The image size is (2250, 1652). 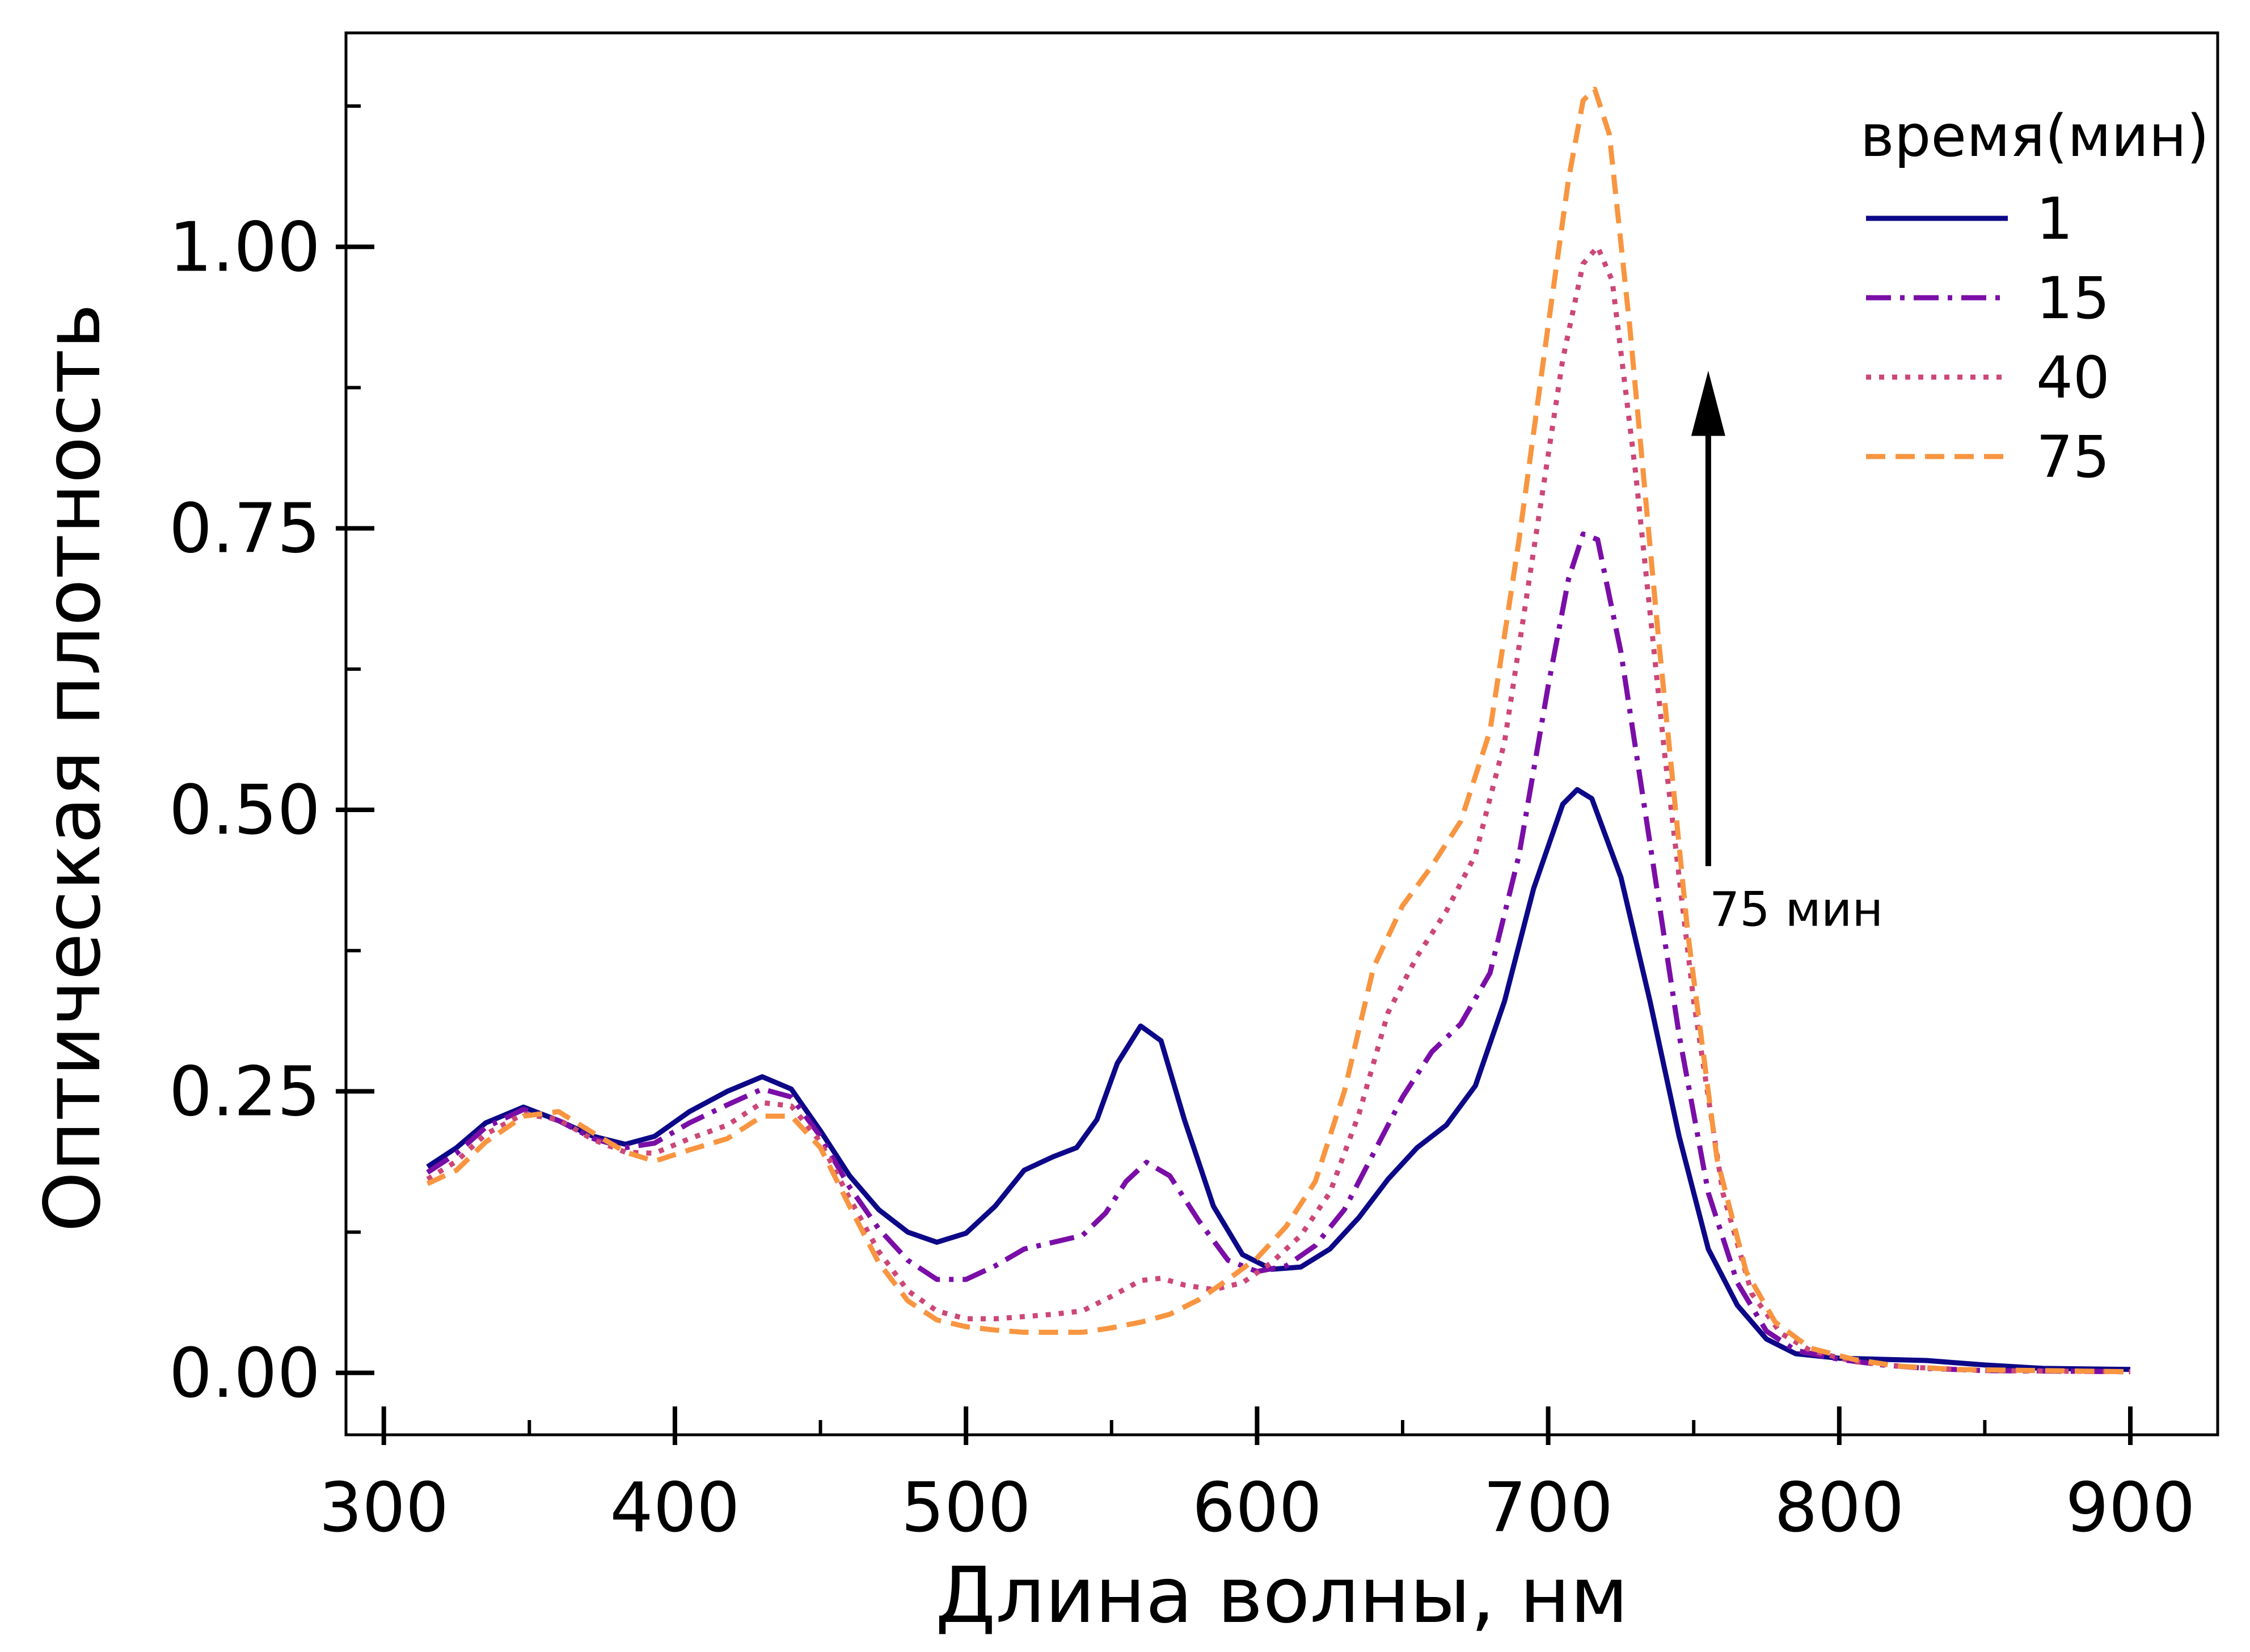 I want to click on y-tick-label: 0.00, so click(x=244, y=1373).